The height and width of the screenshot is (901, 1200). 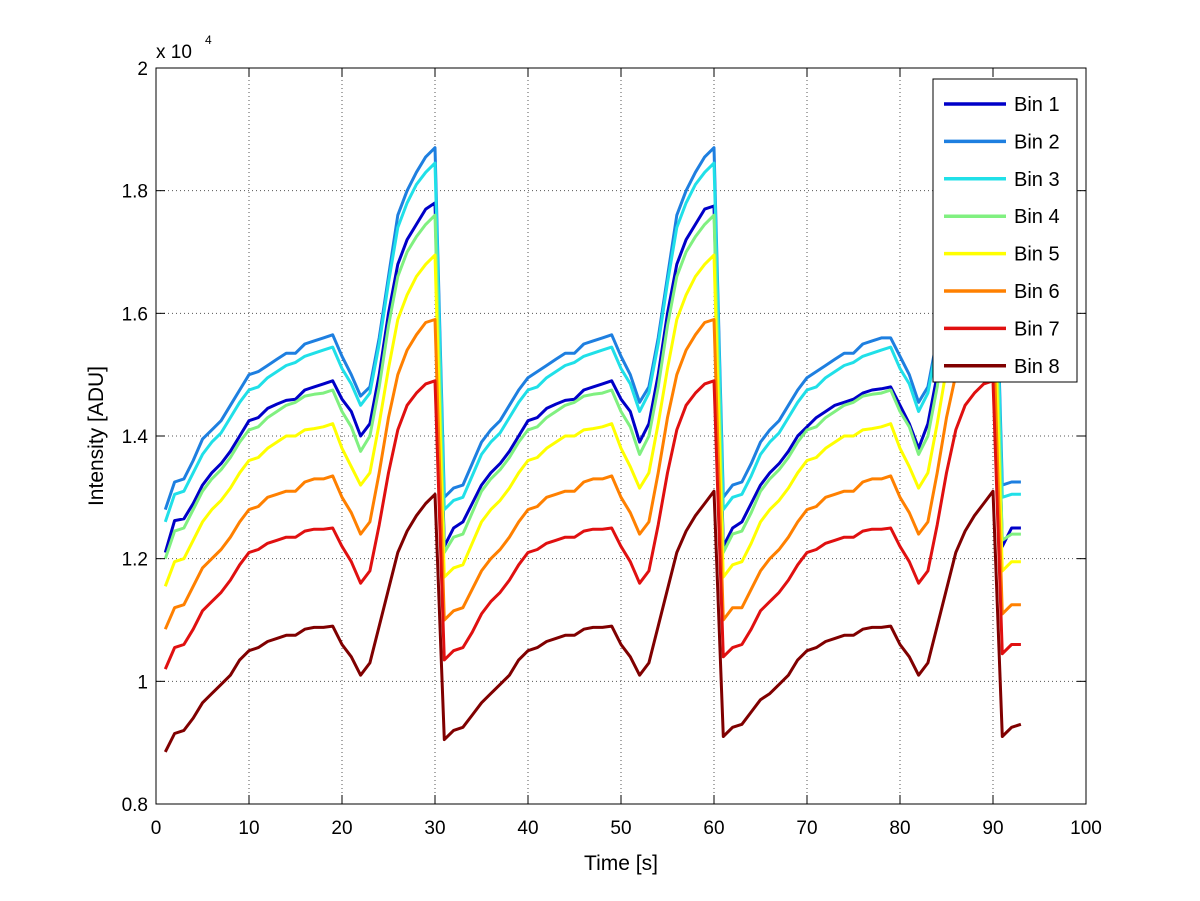 I want to click on y-tick-label: 1.4, so click(x=135, y=437).